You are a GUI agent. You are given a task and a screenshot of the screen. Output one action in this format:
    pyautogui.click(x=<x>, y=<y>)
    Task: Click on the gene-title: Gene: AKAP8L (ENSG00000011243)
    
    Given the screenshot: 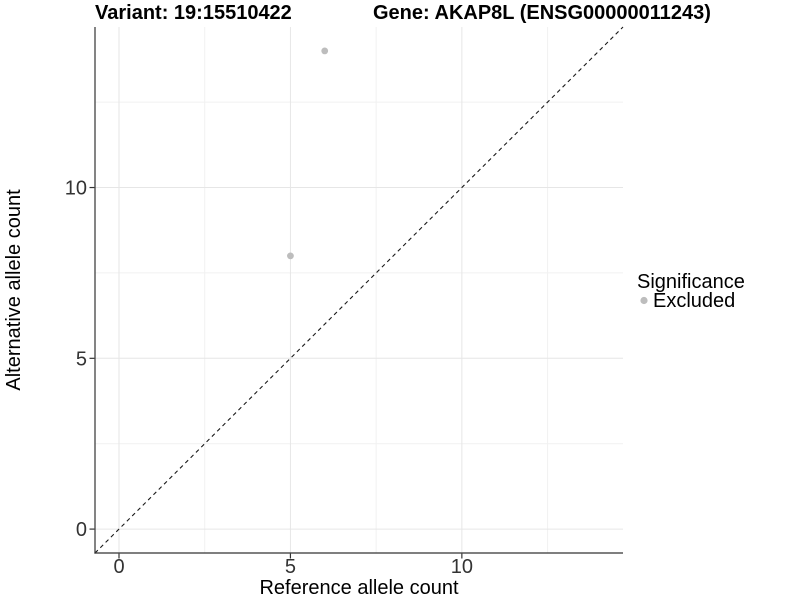 What is the action you would take?
    pyautogui.click(x=542, y=13)
    